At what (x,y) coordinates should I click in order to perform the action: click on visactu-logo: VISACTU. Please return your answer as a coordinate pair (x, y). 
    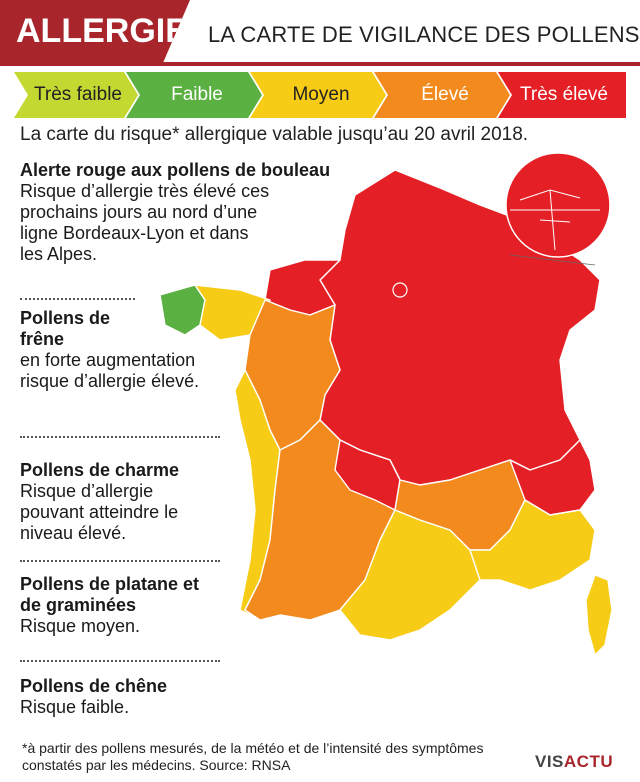
    Looking at the image, I should click on (574, 762).